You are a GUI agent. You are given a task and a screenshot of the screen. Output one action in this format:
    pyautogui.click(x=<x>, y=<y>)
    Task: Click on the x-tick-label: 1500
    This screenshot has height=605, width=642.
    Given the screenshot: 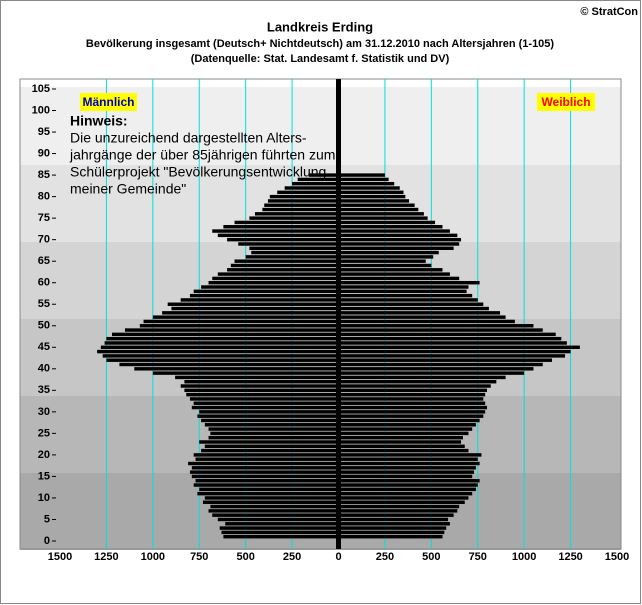 What is the action you would take?
    pyautogui.click(x=60, y=557)
    